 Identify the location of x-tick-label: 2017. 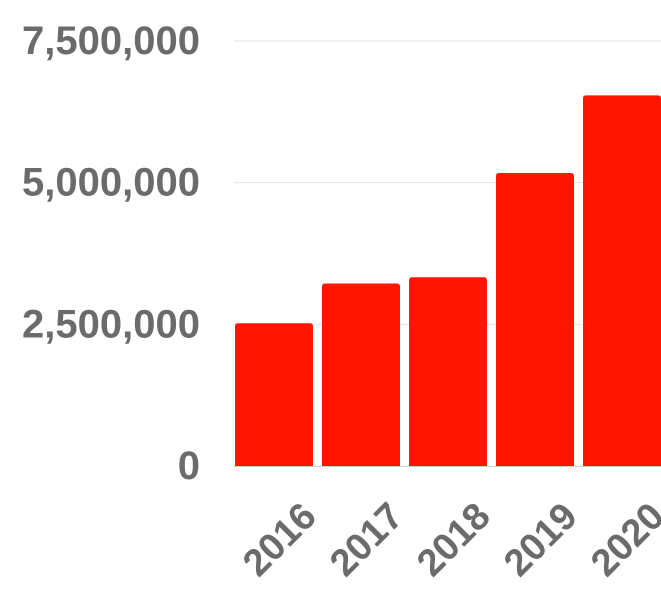
(366, 539).